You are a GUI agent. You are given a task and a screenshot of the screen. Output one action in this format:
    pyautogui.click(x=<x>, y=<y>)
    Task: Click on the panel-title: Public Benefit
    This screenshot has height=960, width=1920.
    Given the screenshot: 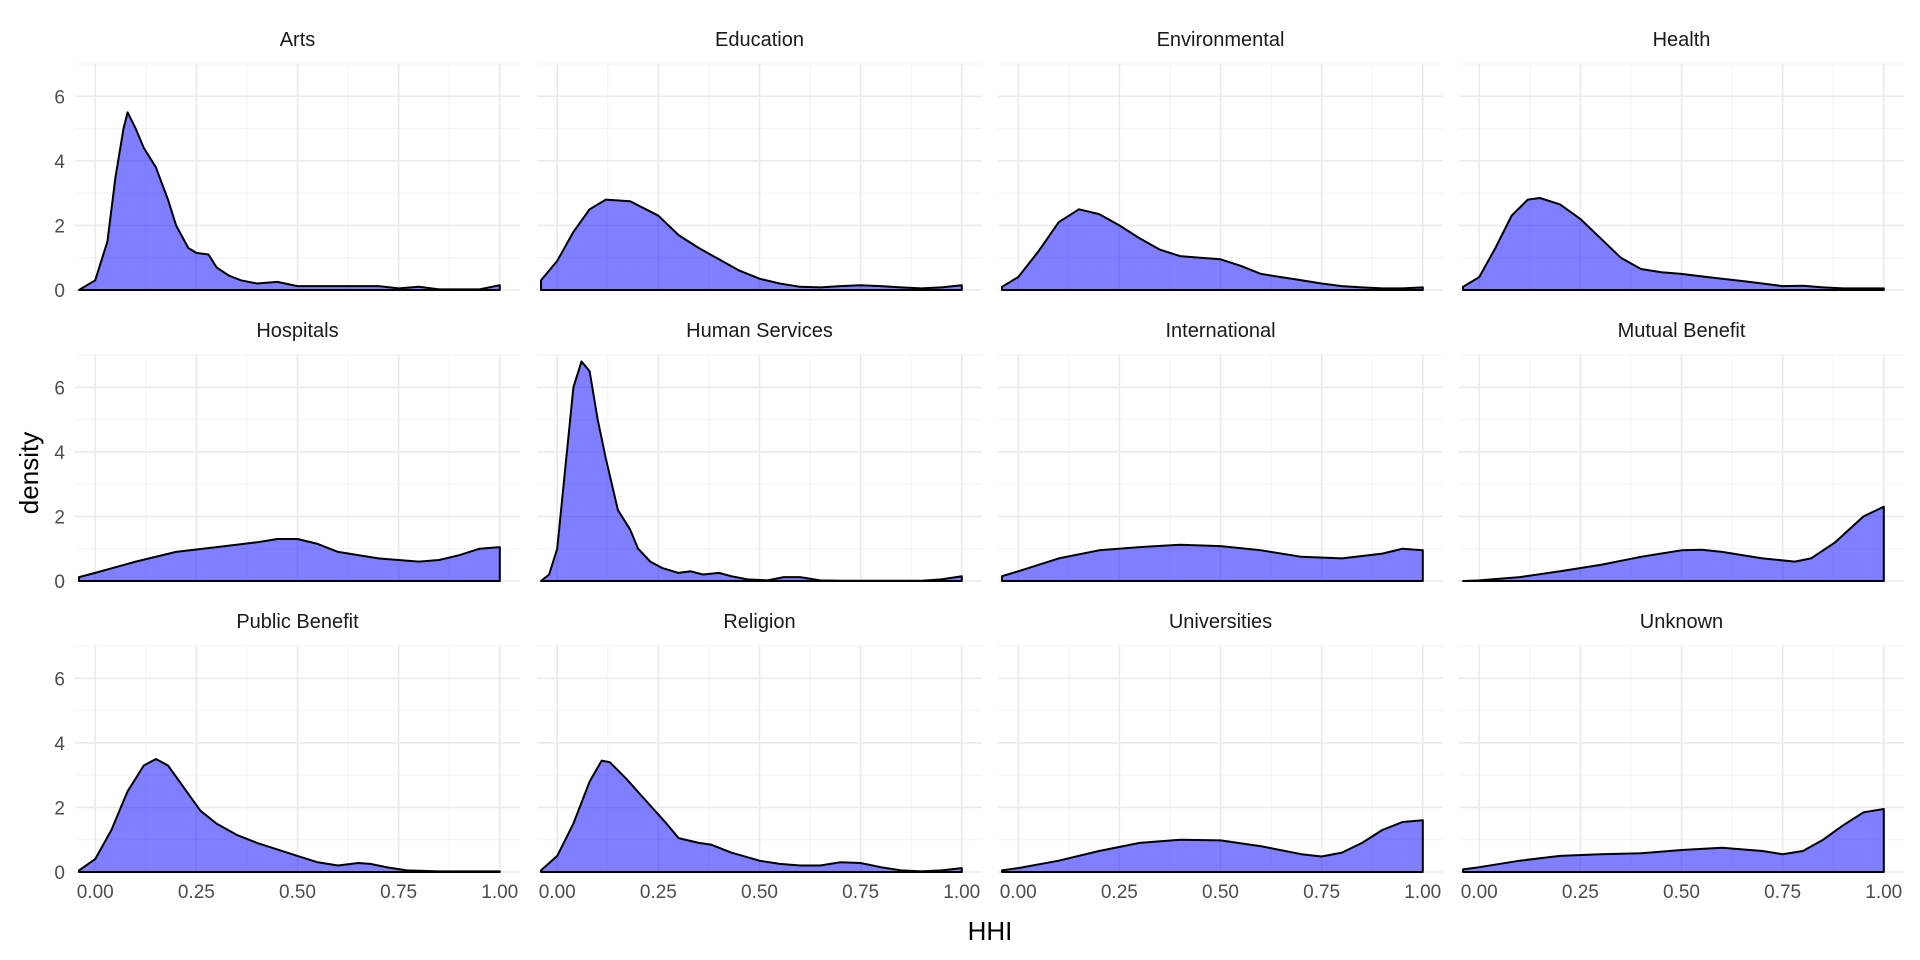 What is the action you would take?
    pyautogui.click(x=297, y=622)
    